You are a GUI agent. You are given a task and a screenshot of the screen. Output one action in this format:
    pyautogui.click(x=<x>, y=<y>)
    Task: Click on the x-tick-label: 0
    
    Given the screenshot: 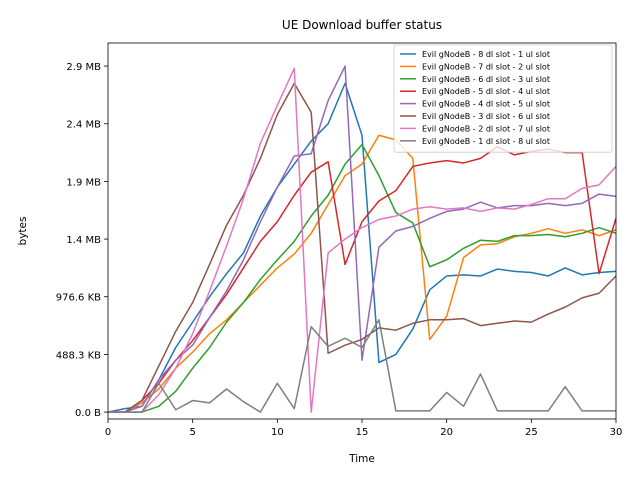 What is the action you would take?
    pyautogui.click(x=108, y=432)
    